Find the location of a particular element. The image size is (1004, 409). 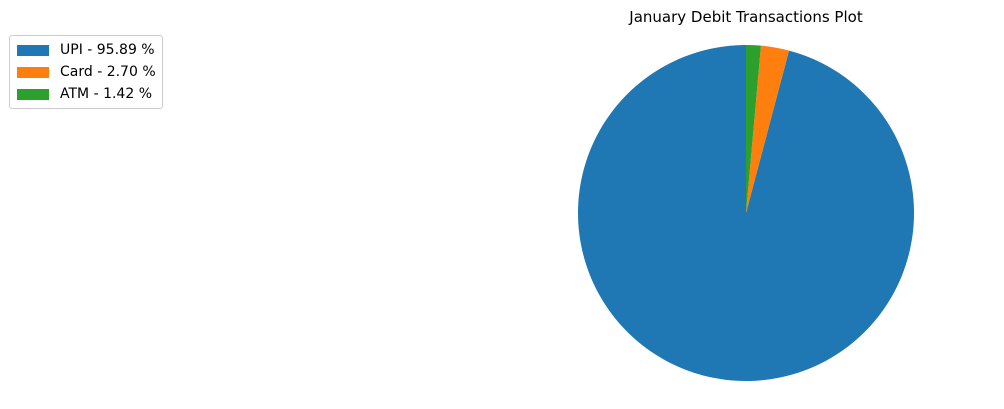

legend-label-card: Card - 2.70 % is located at coordinates (108, 72).